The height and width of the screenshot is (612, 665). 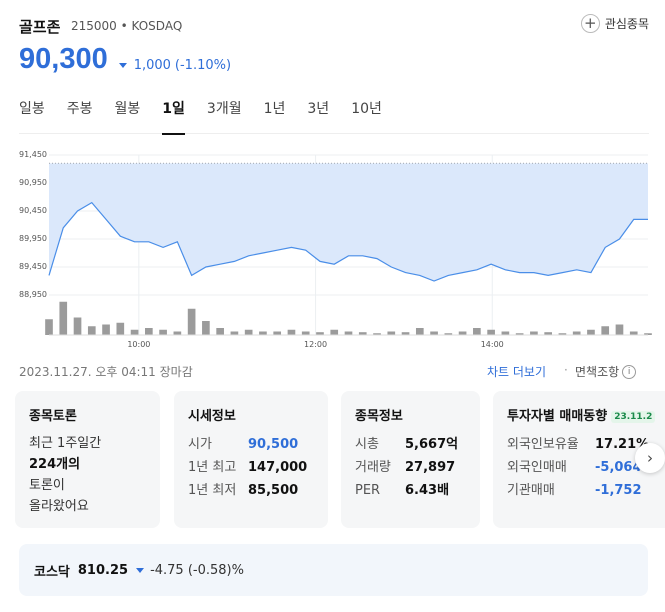 What do you see at coordinates (87, 475) in the screenshot?
I see `discussion-body: 최근 1주일간 224개의 토론이 올라왔어요` at bounding box center [87, 475].